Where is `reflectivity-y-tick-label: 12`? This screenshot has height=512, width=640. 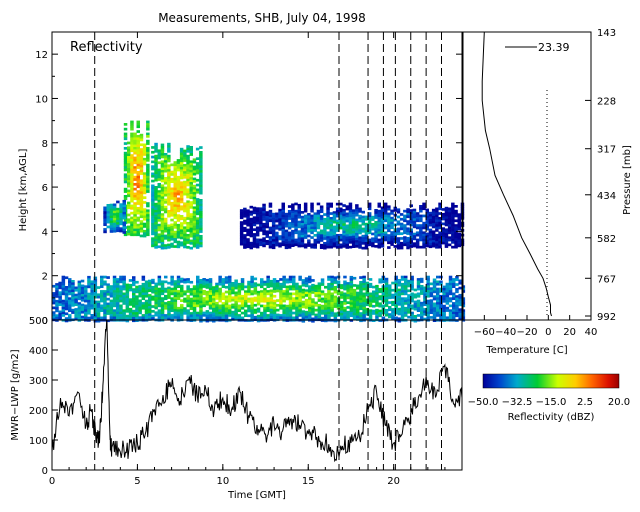
reflectivity-y-tick-label: 12 is located at coordinates (41, 55).